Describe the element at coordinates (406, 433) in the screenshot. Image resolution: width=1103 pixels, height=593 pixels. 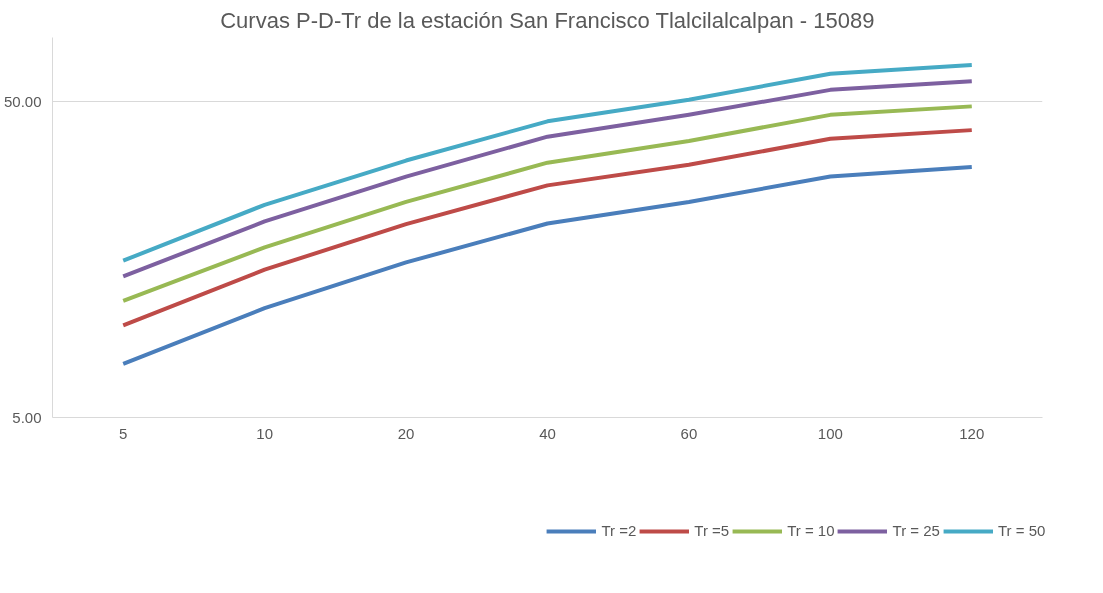
I see `x-tick-label: 20` at that location.